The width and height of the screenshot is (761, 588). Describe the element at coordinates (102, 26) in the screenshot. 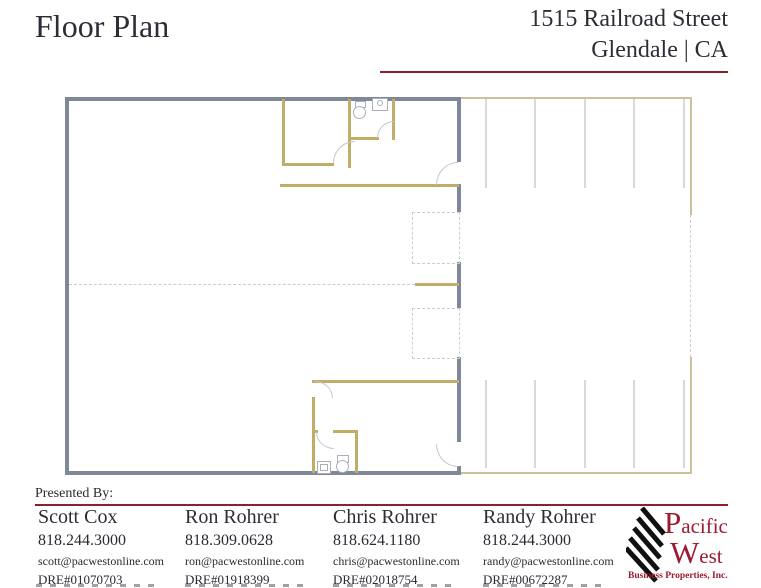

I see `page-title: Floor Plan` at that location.